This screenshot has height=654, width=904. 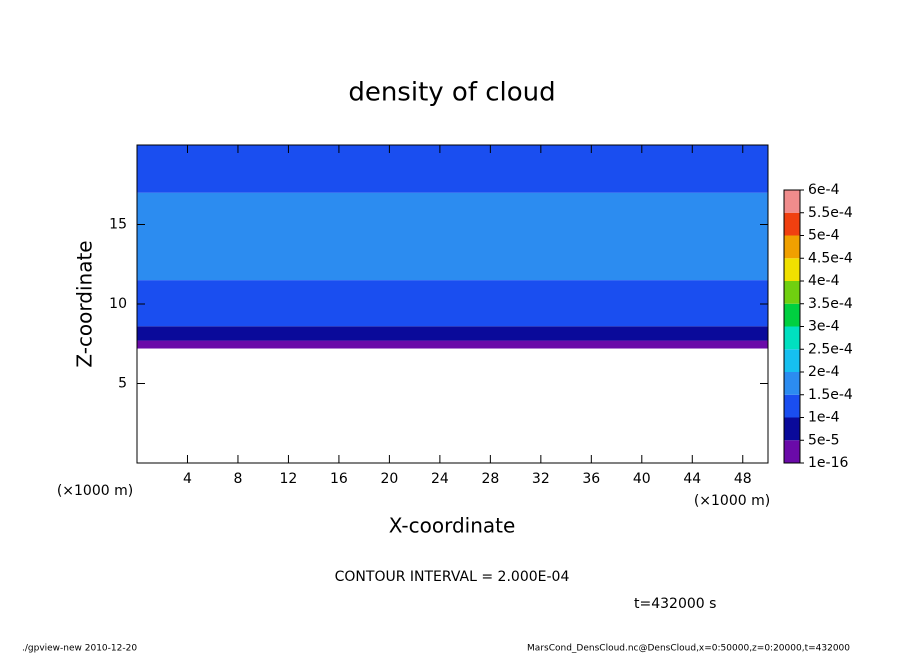 I want to click on x-tick-label: 4, so click(x=187, y=479).